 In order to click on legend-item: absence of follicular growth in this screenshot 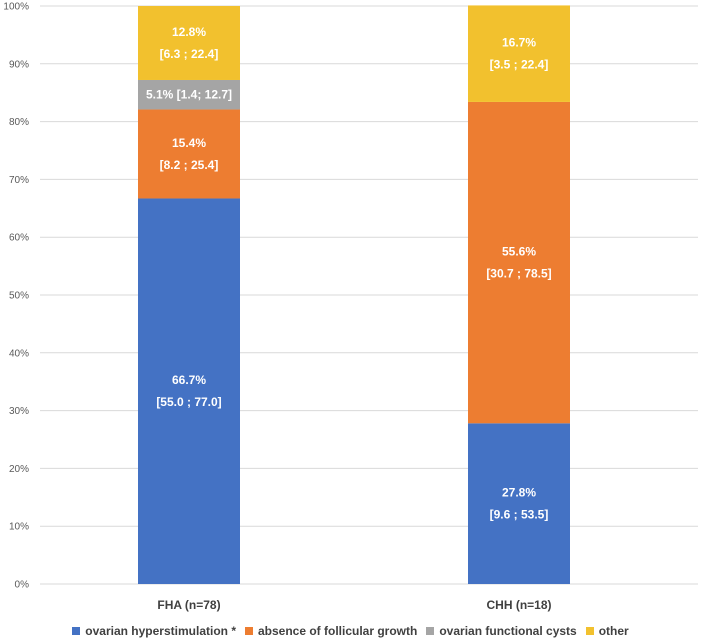, I will do `click(331, 631)`.